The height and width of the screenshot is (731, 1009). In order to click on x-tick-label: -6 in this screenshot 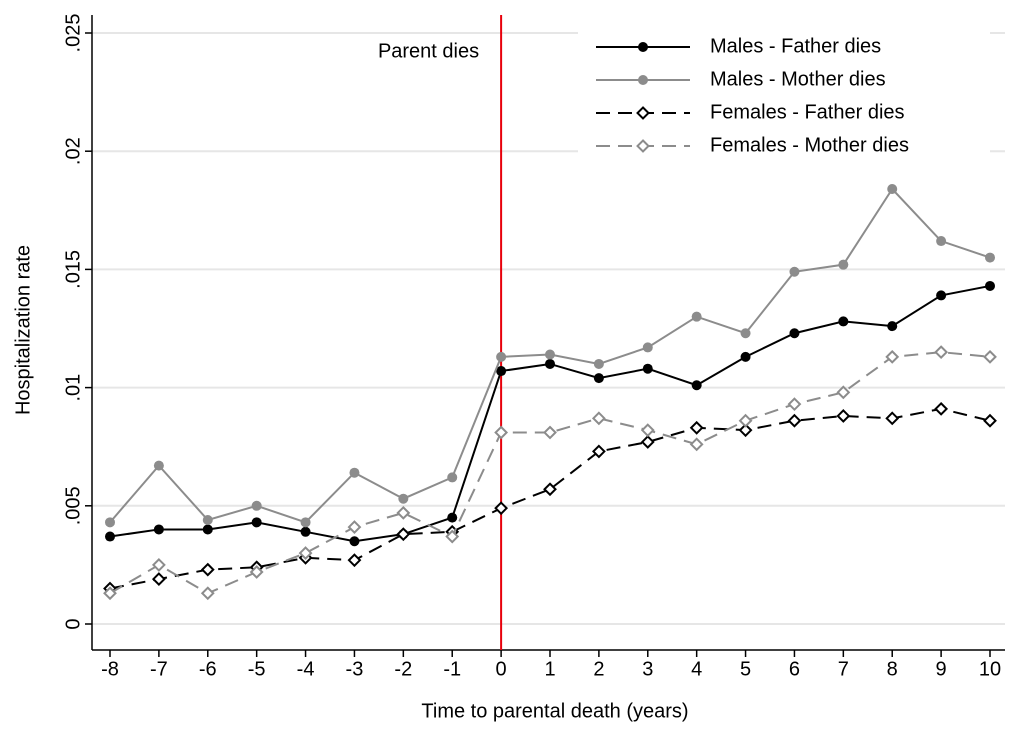, I will do `click(208, 669)`.